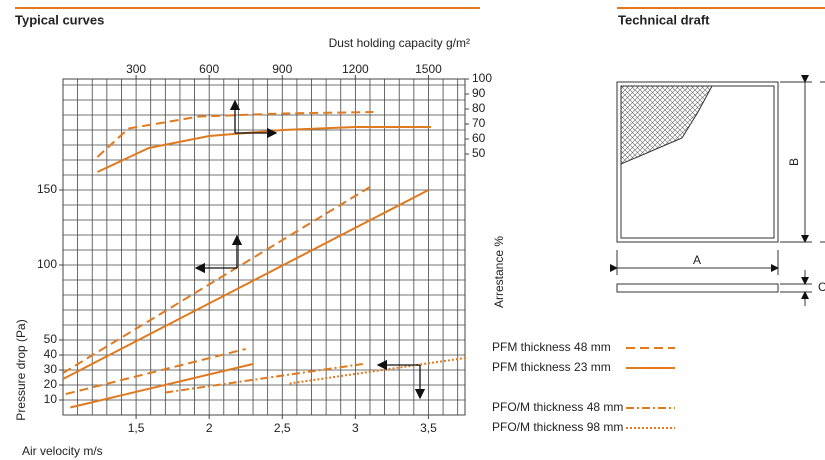 This screenshot has width=825, height=460. I want to click on y2-tick-label: 90, so click(479, 93).